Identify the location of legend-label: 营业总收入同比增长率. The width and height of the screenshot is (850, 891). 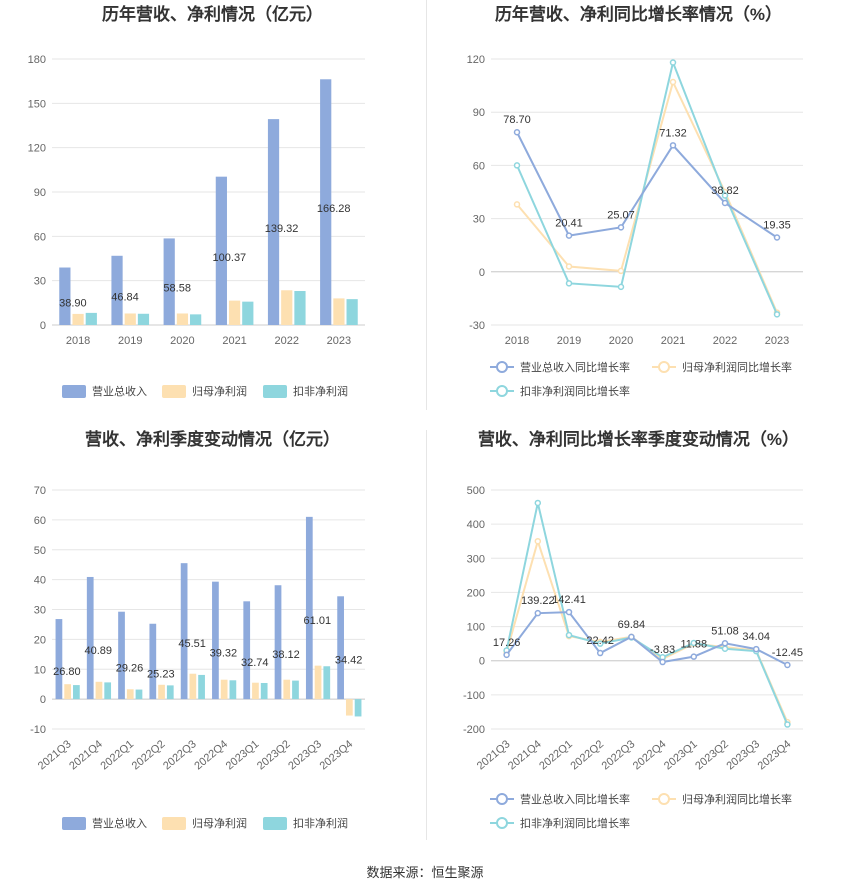
(575, 799).